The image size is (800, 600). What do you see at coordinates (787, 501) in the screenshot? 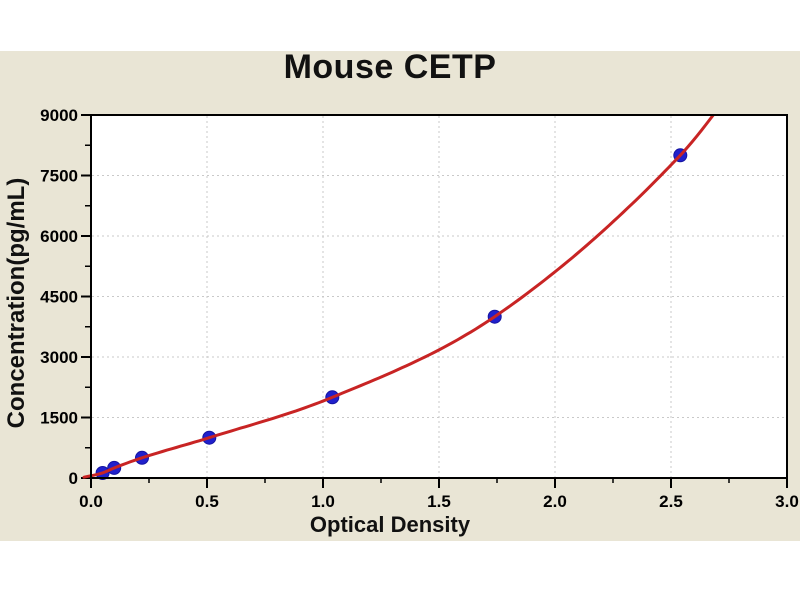
I see `x-tick-label: 3.0` at bounding box center [787, 501].